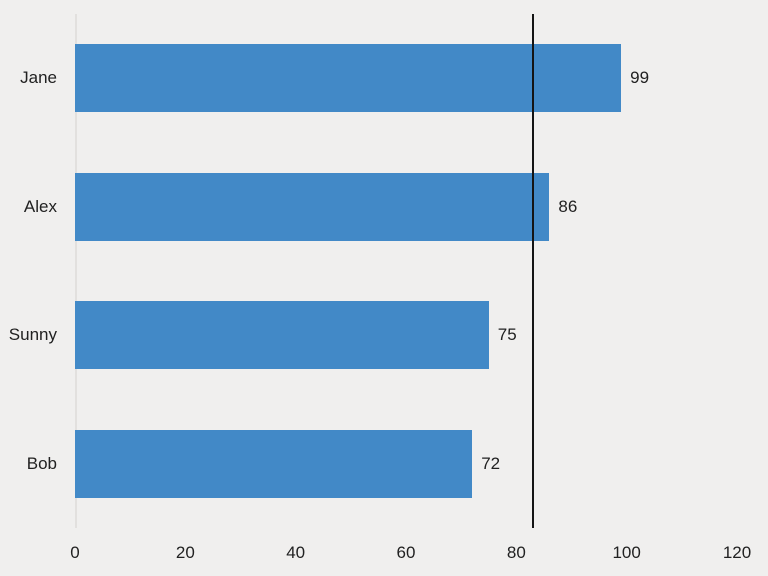  What do you see at coordinates (75, 552) in the screenshot?
I see `x-tick-label-0: 0` at bounding box center [75, 552].